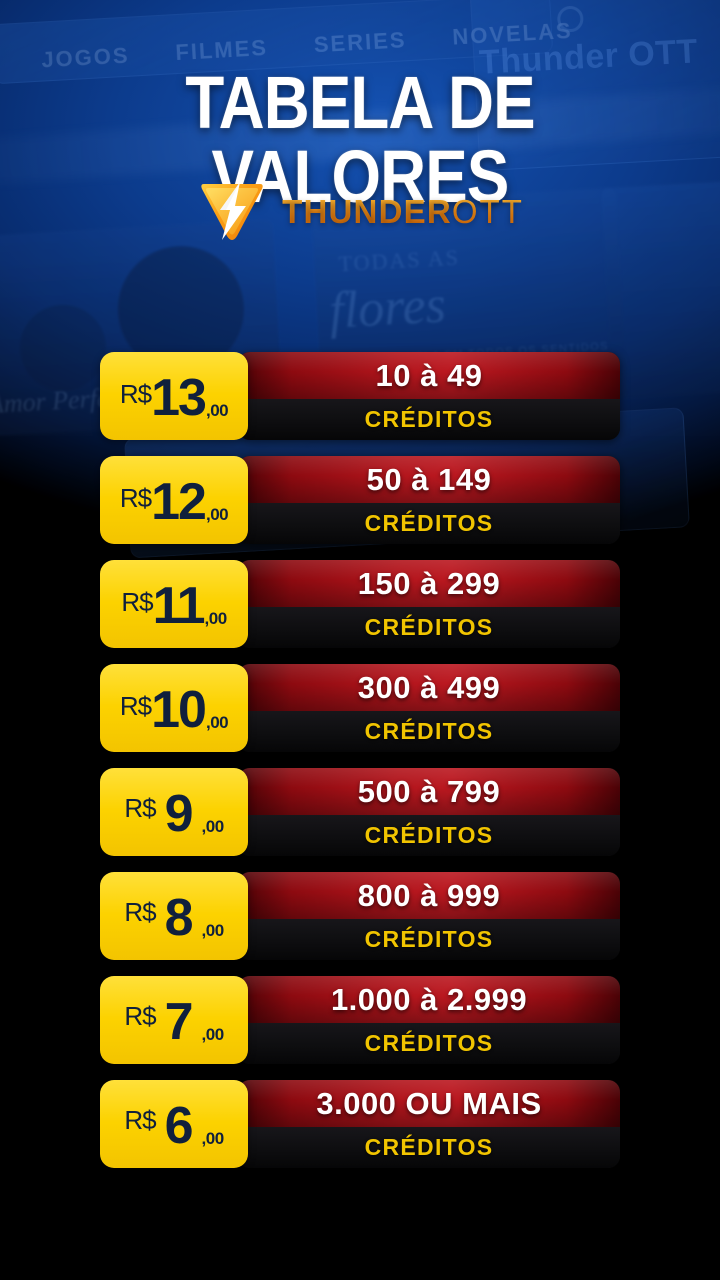  I want to click on credits-range-band: 150 à 299, so click(429, 583).